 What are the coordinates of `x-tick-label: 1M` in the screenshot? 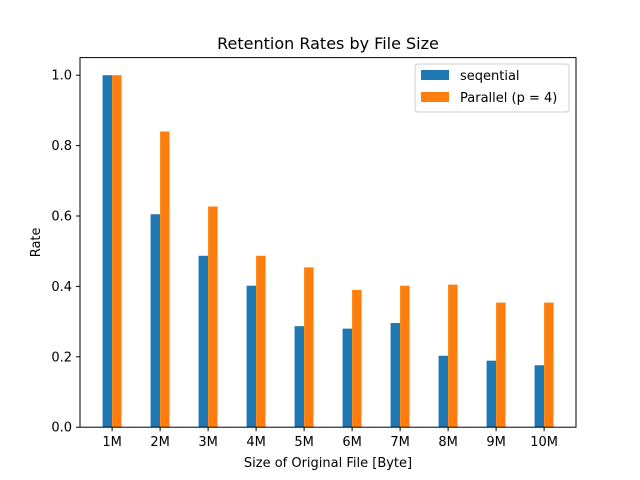 It's located at (112, 442).